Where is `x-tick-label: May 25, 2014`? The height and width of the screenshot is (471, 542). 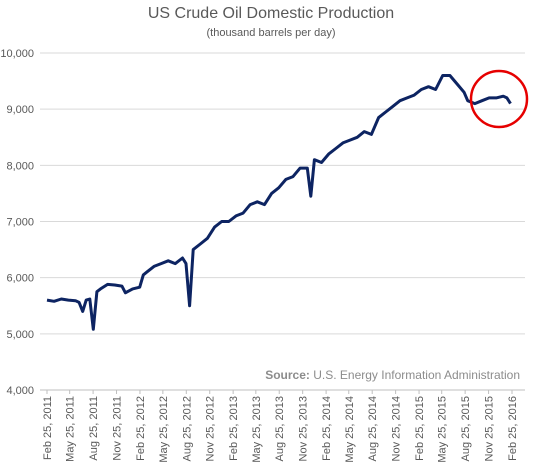 x-tick-label: May 25, 2014 is located at coordinates (350, 429).